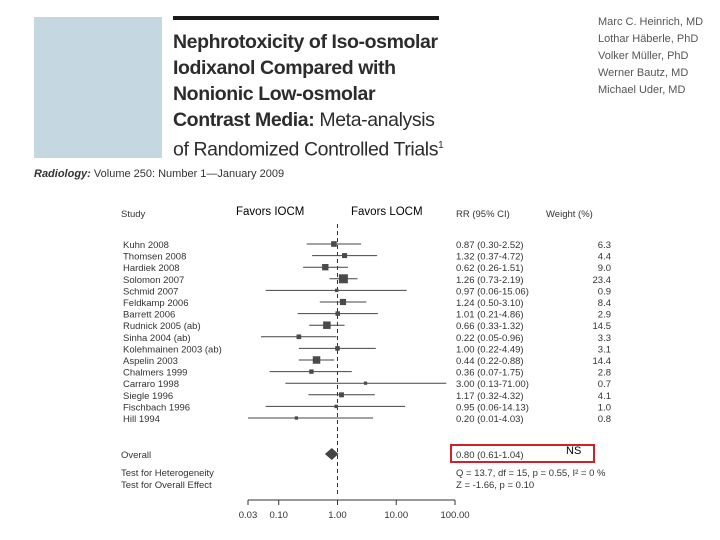 Image resolution: width=720 pixels, height=540 pixels. What do you see at coordinates (150, 291) in the screenshot?
I see `study-name: Schmid 2007` at bounding box center [150, 291].